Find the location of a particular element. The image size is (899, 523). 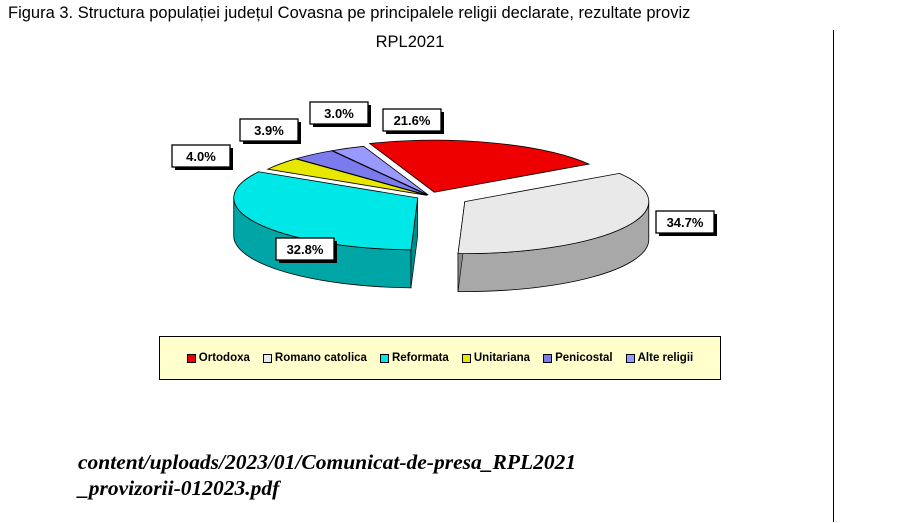

legend-item-alte-religii: Alte religii is located at coordinates (659, 358).